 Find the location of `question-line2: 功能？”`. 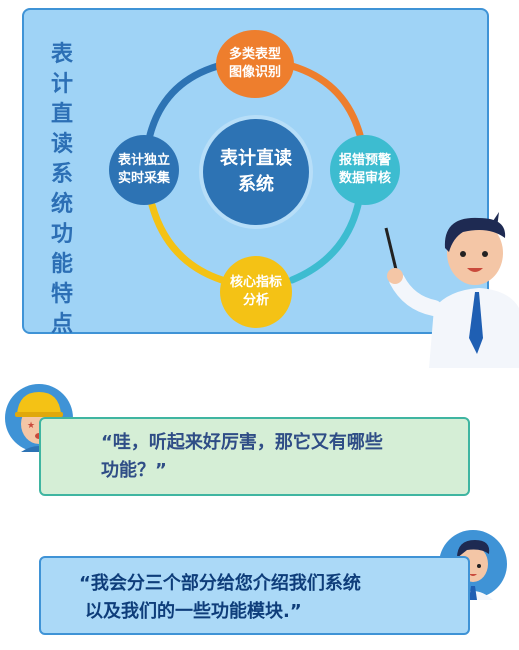

question-line2: 功能？” is located at coordinates (134, 470).